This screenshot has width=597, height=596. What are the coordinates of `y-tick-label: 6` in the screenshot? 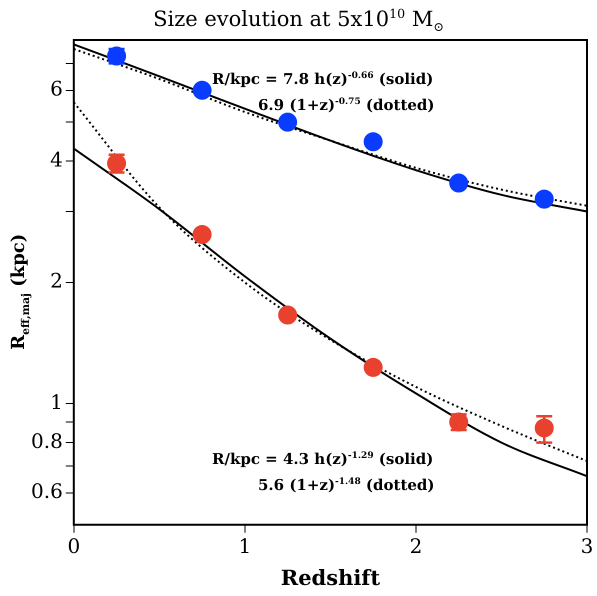 It's located at (56, 88).